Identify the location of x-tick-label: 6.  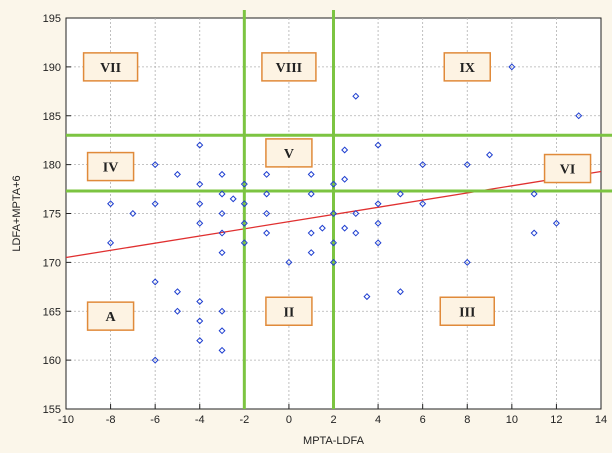
(423, 420).